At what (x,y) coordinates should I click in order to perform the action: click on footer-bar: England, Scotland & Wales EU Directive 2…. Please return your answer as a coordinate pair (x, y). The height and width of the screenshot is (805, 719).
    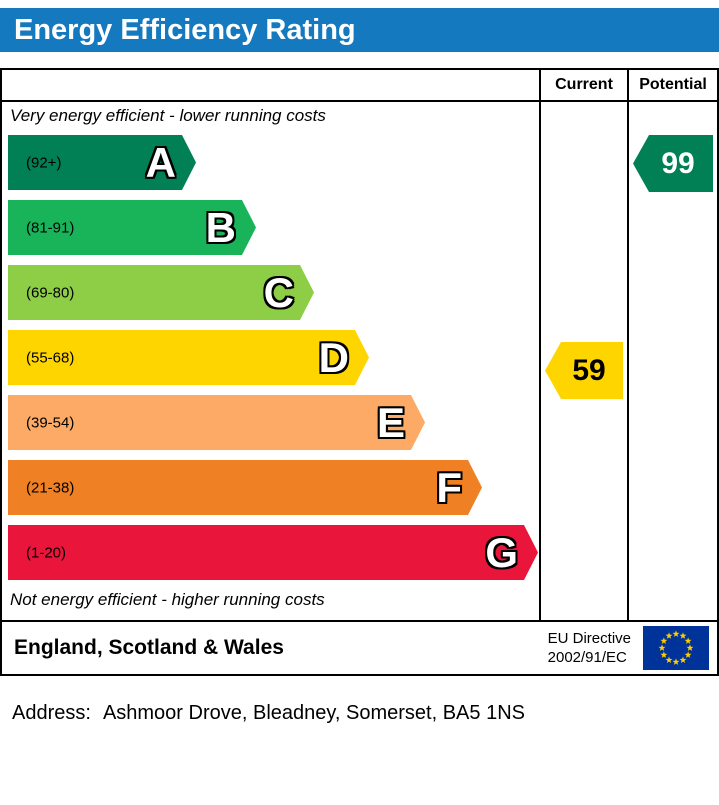
    Looking at the image, I should click on (359, 649).